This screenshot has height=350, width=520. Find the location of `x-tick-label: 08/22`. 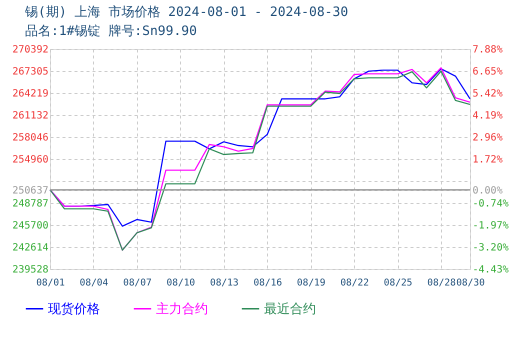

x-tick-label: 08/22 is located at coordinates (354, 283).